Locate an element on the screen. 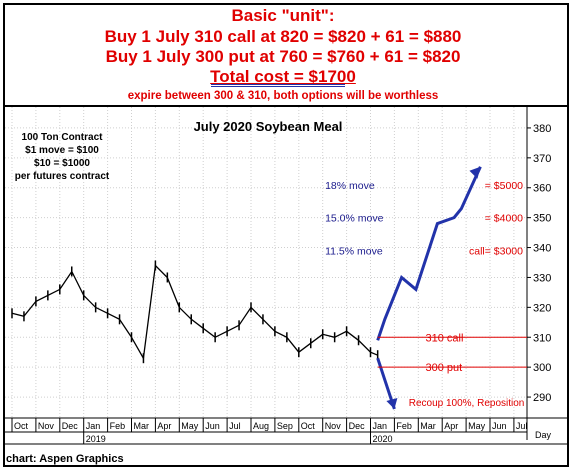 The width and height of the screenshot is (574, 475). contract-note-line: 100 Ton Contract is located at coordinates (63, 137).